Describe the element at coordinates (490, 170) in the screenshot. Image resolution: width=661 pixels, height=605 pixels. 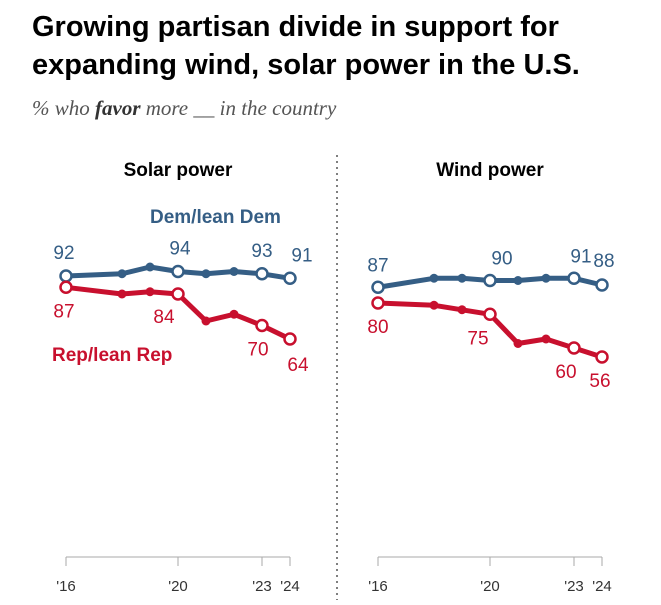
I see `panel-title-wind: Wind power` at that location.